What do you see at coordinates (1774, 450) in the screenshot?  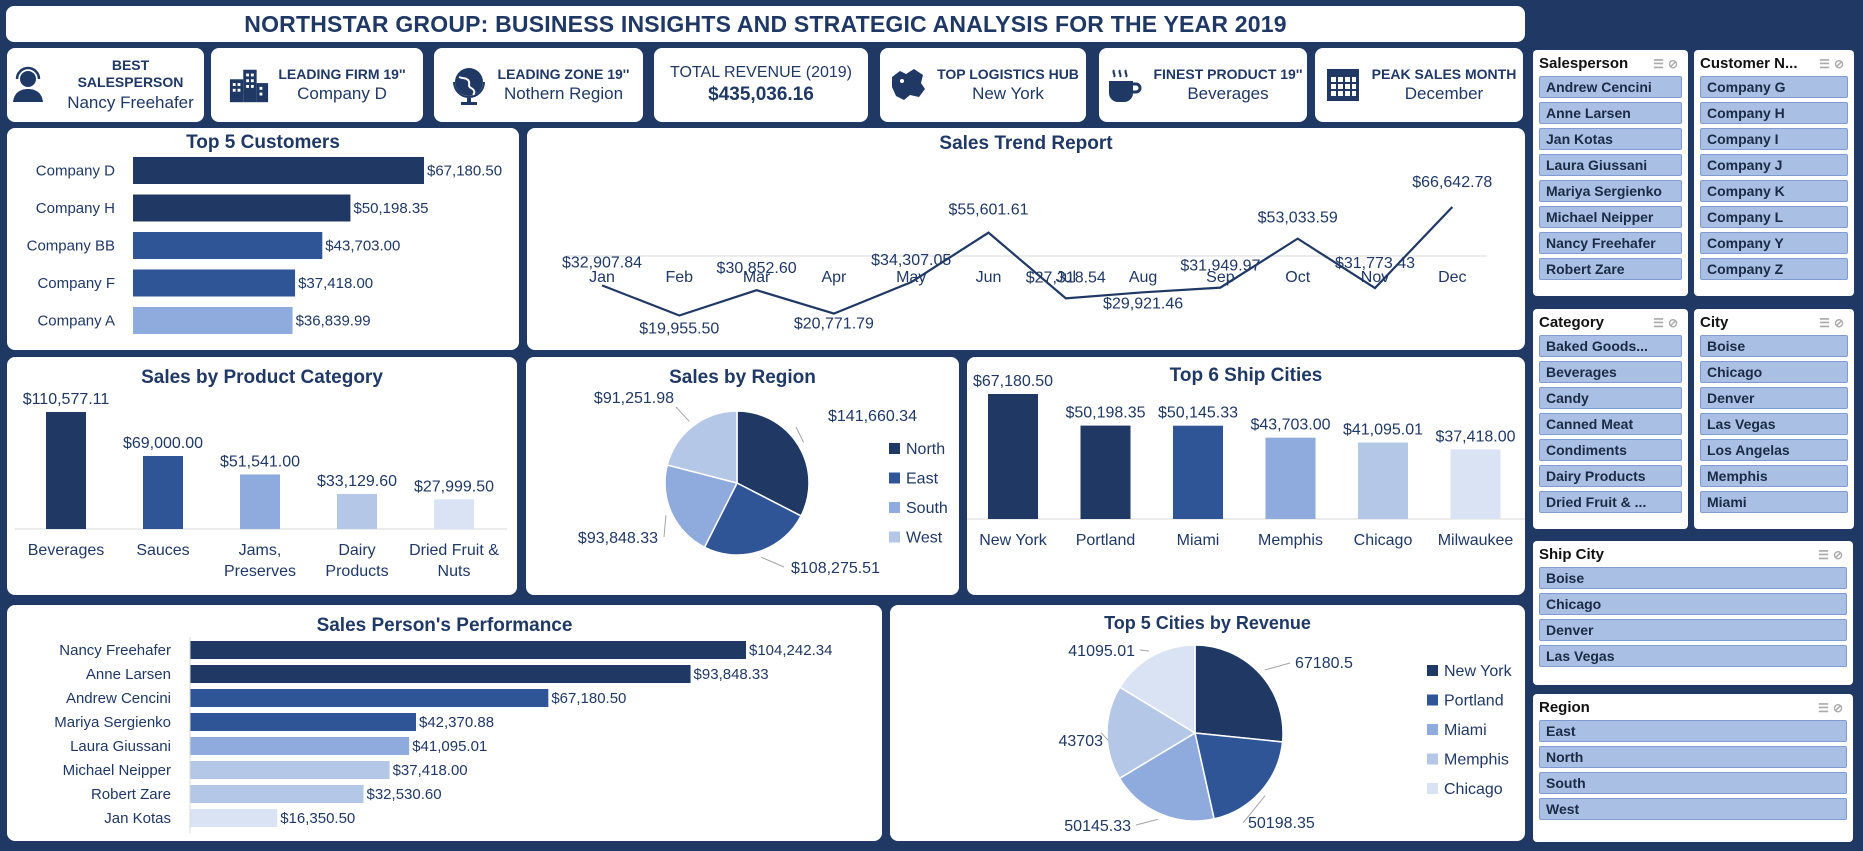 I see `slicer-item: Los Angelas` at bounding box center [1774, 450].